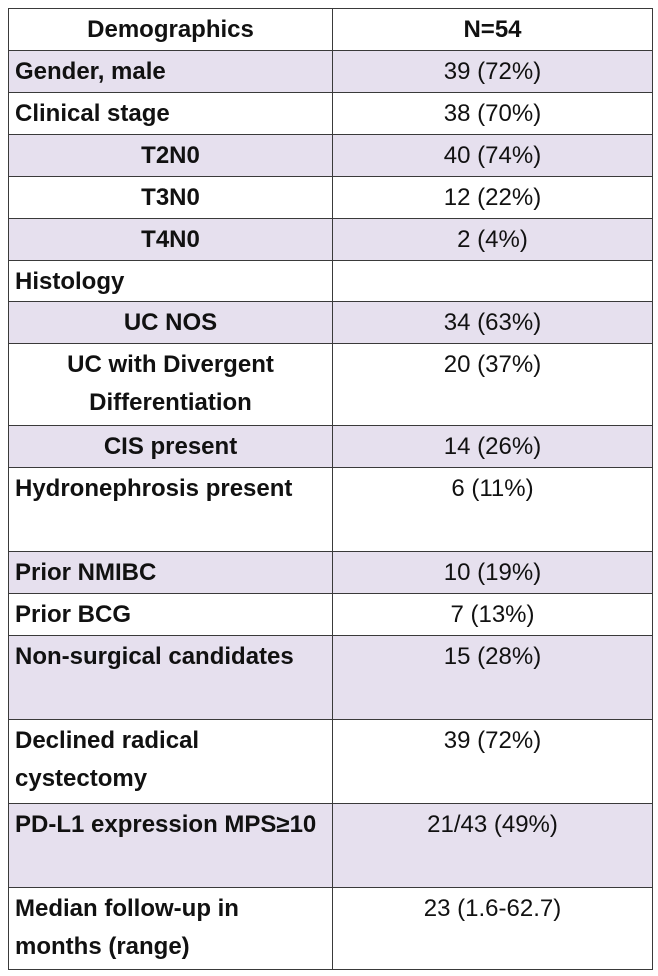 Image resolution: width=658 pixels, height=976 pixels. Describe the element at coordinates (170, 29) in the screenshot. I see `header-cell: Demographics` at that location.